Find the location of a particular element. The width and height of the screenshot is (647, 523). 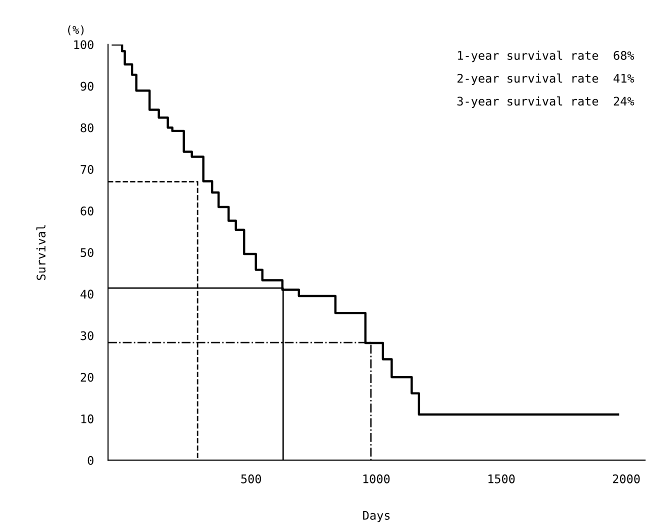

y-tick-label: 0 is located at coordinates (91, 460).